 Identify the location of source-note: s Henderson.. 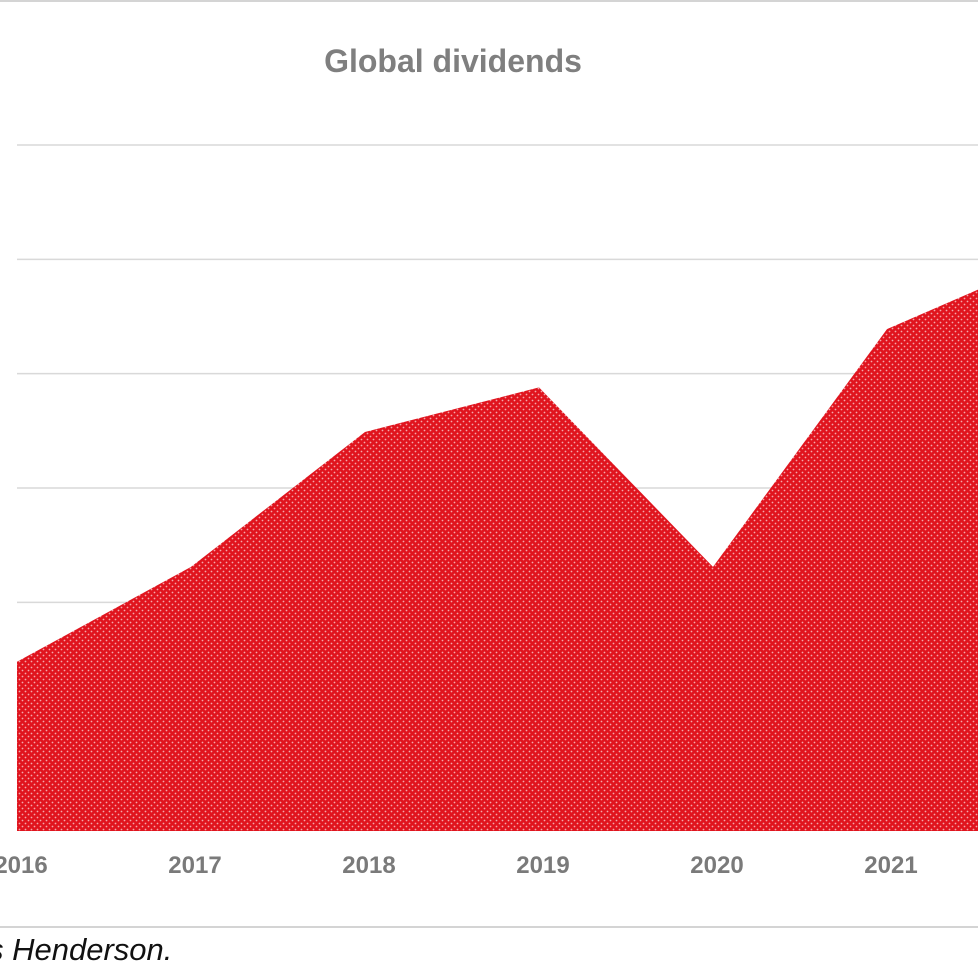
(86, 949).